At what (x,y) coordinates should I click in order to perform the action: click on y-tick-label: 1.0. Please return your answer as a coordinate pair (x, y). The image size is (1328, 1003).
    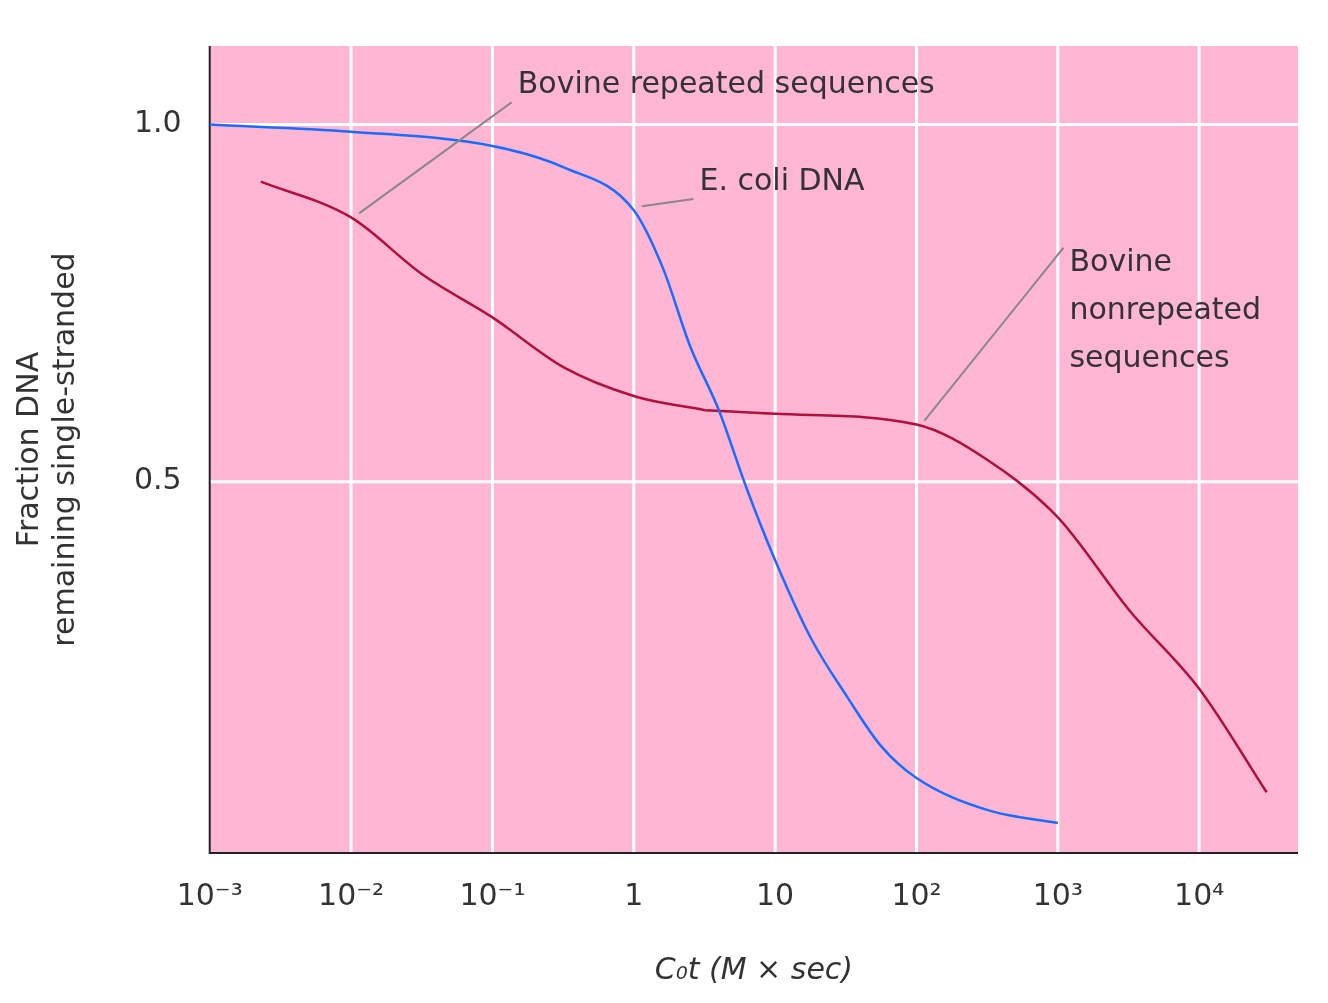
    Looking at the image, I should click on (157, 122).